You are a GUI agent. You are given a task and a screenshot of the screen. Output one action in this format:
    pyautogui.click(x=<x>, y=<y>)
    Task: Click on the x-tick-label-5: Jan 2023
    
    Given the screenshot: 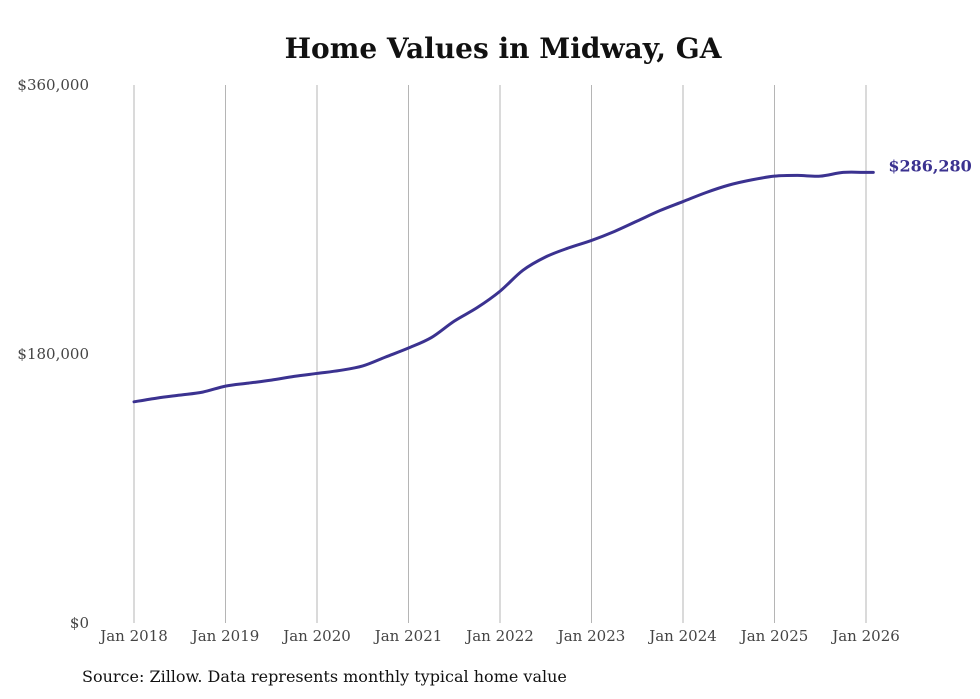 What is the action you would take?
    pyautogui.click(x=591, y=636)
    